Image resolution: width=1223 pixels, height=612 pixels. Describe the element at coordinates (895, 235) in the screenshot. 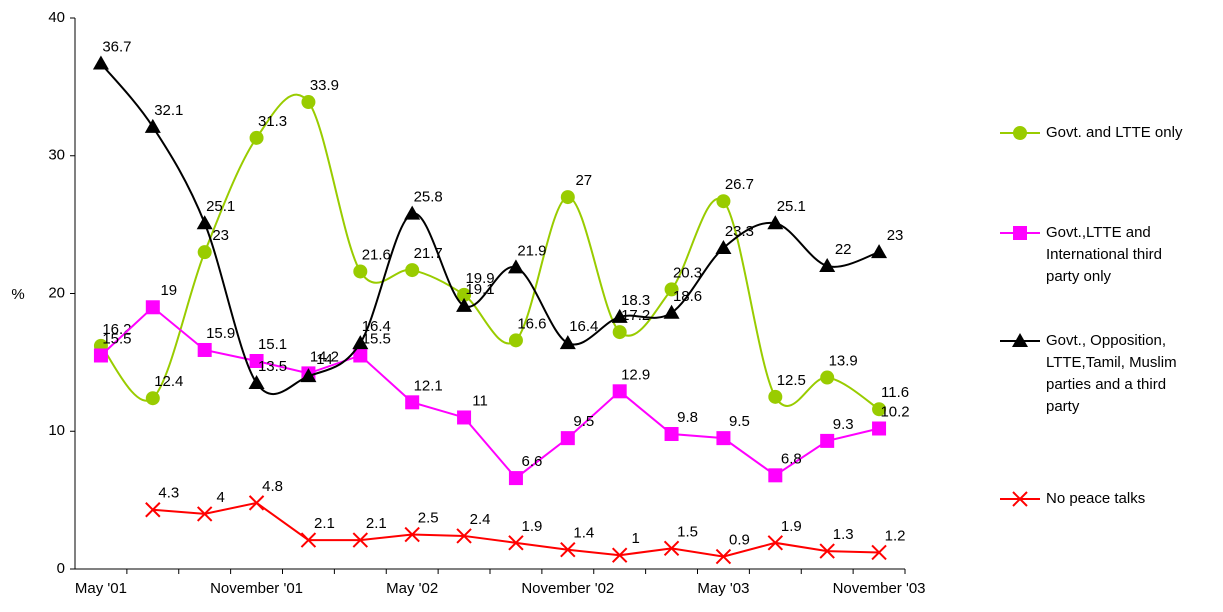

I see `data-label: 23` at that location.